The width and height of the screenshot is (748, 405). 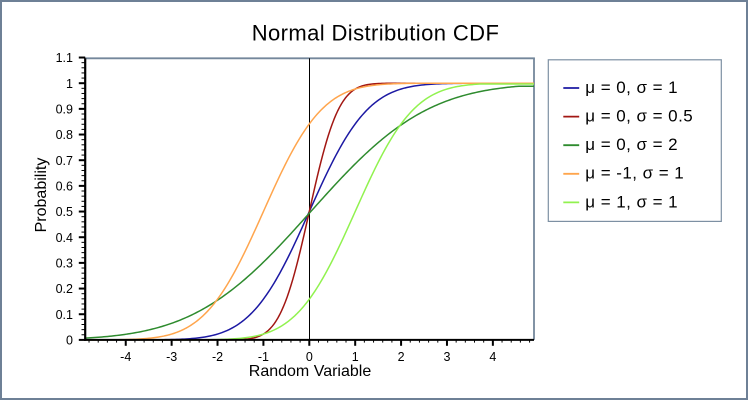 What do you see at coordinates (64, 212) in the screenshot?
I see `svg-text: 0.5` at bounding box center [64, 212].